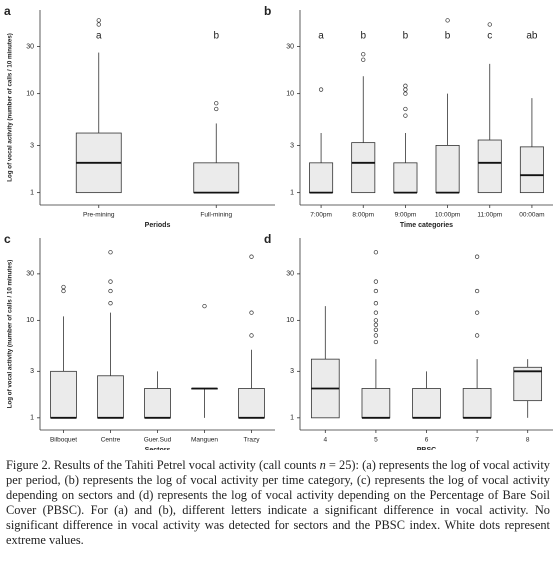 The image size is (558, 563). I want to click on significance-letter: ab, so click(532, 36).